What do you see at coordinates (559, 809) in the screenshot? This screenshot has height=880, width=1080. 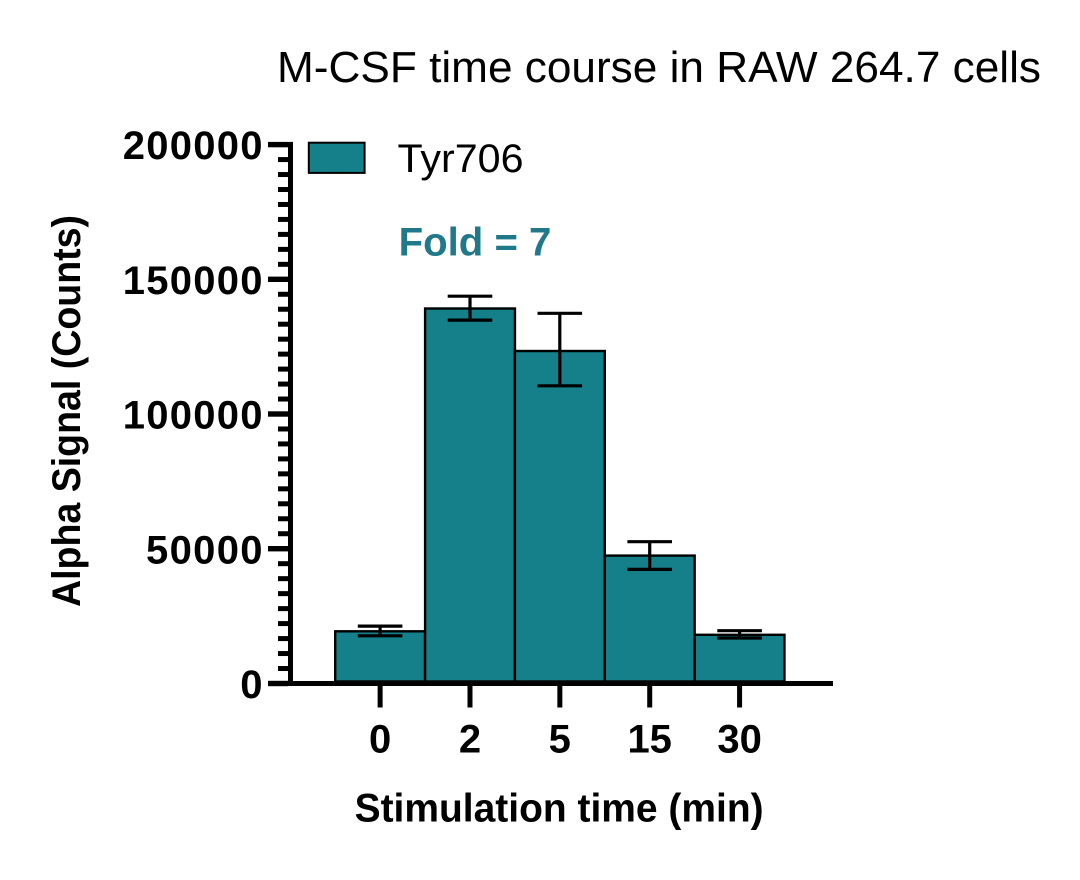 I see `svg-text: Stimulation time (min)` at bounding box center [559, 809].